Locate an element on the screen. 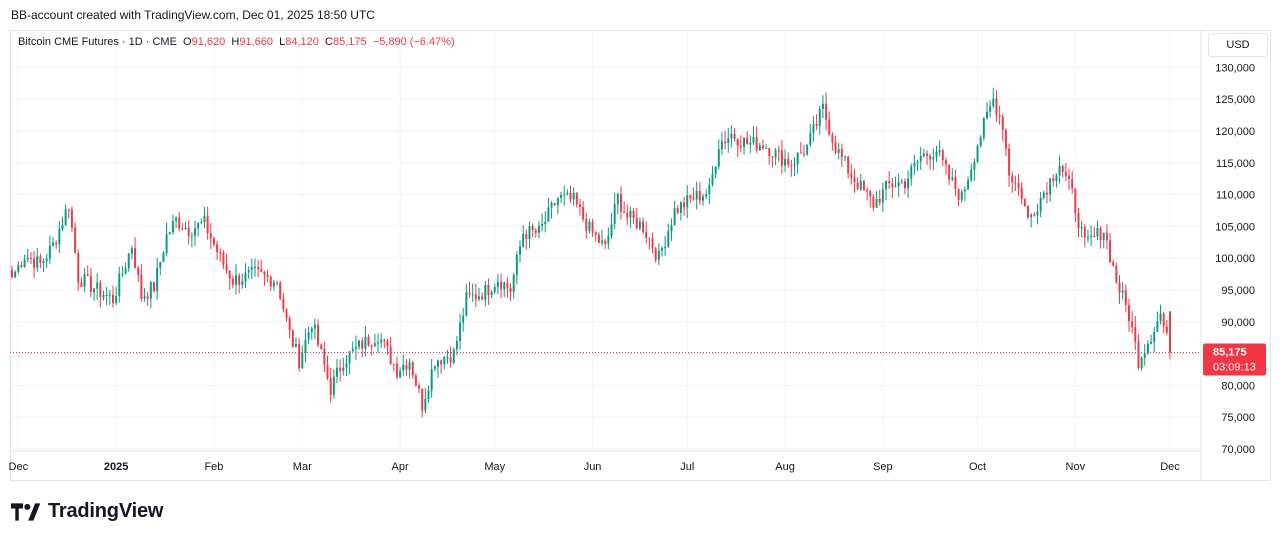 The width and height of the screenshot is (1281, 541). tradingview-logo: TradingView is located at coordinates (87, 511).